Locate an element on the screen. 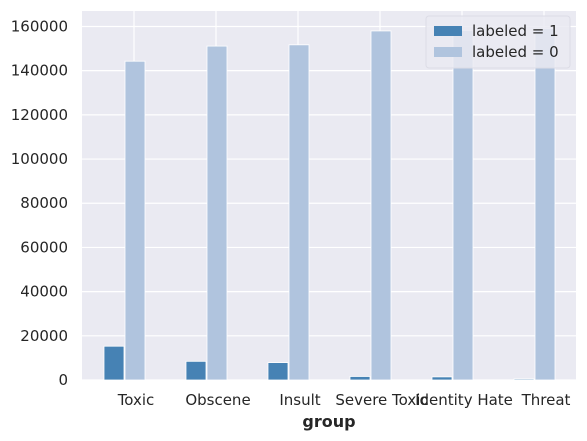  y-tick-label: 40000 is located at coordinates (44, 292).